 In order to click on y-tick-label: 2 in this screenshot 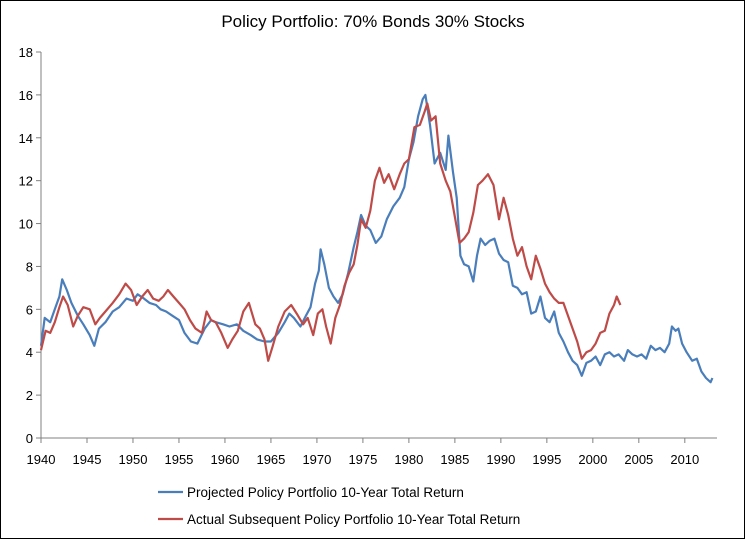, I will do `click(29, 395)`.